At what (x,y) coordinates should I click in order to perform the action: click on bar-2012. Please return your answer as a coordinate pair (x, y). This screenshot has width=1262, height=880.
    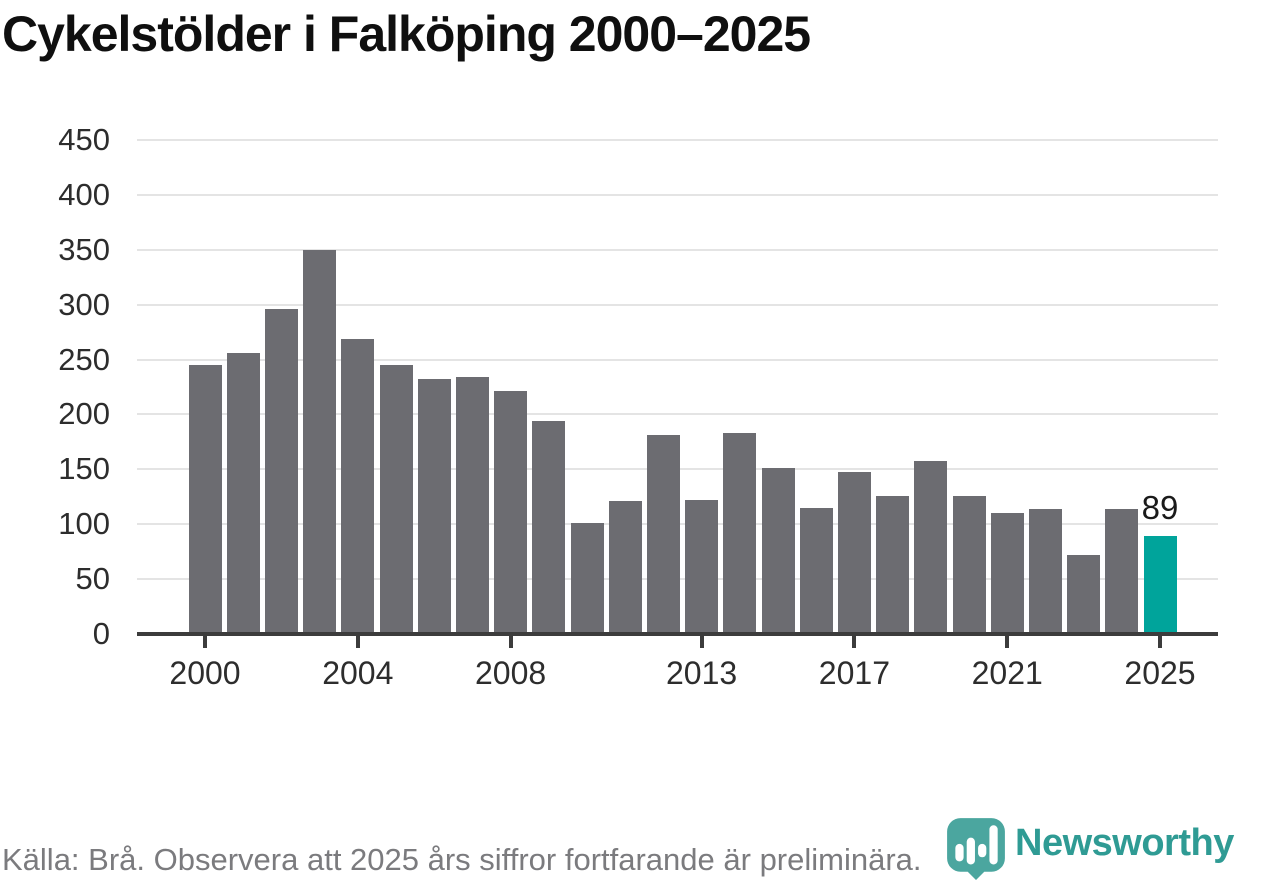
    Looking at the image, I should click on (663, 534).